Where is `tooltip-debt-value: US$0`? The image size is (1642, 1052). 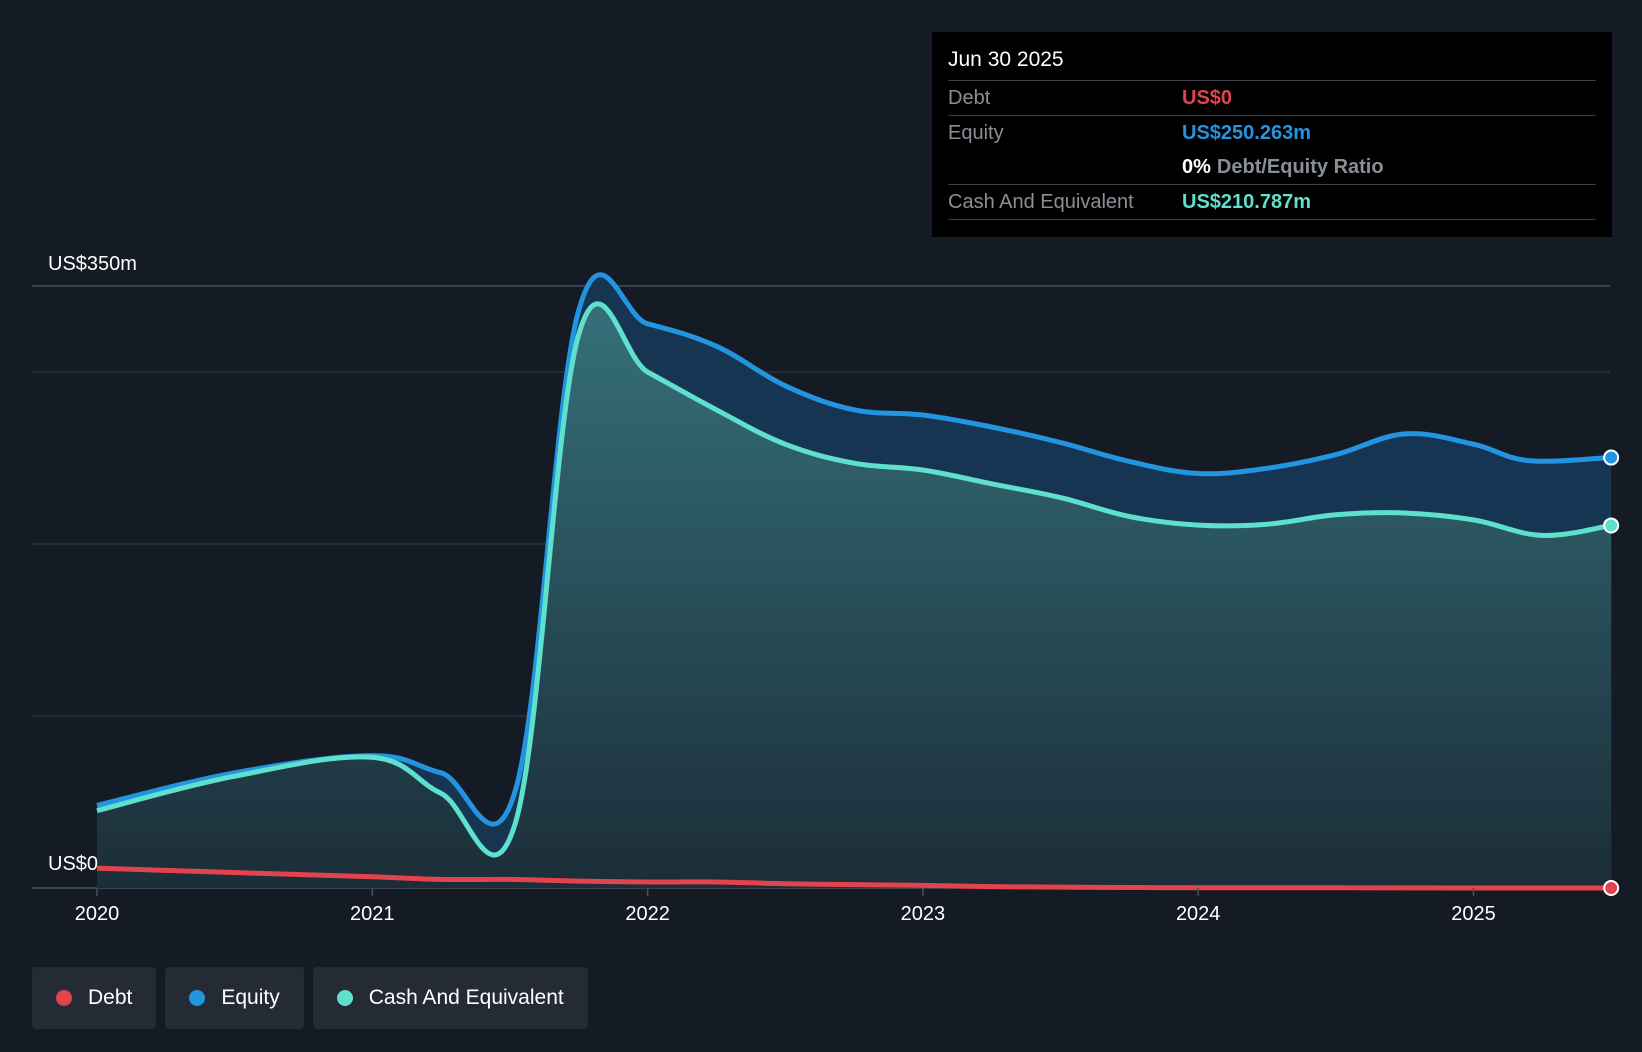
tooltip-debt-value: US$0 is located at coordinates (1207, 97).